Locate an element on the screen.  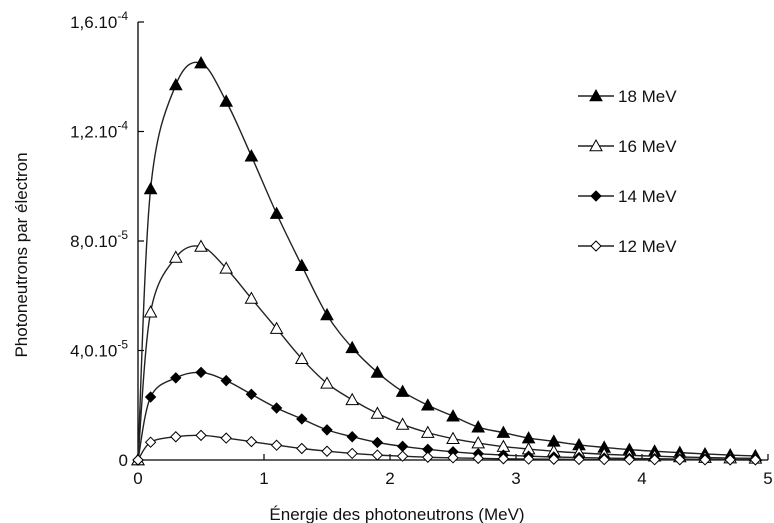
legend-item: 18 MeV is located at coordinates (627, 96).